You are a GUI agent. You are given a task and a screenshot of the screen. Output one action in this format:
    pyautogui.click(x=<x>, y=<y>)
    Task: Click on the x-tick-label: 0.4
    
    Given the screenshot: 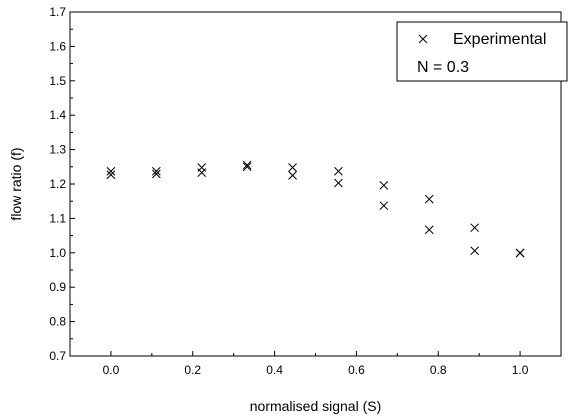 What is the action you would take?
    pyautogui.click(x=274, y=370)
    